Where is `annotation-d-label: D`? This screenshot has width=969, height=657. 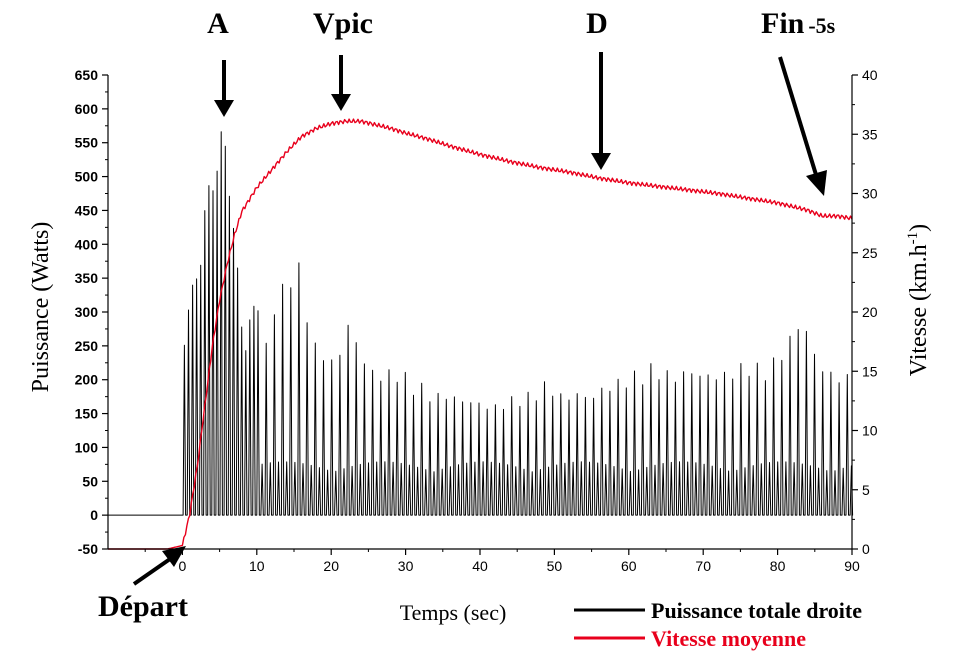 annotation-d-label: D is located at coordinates (597, 23).